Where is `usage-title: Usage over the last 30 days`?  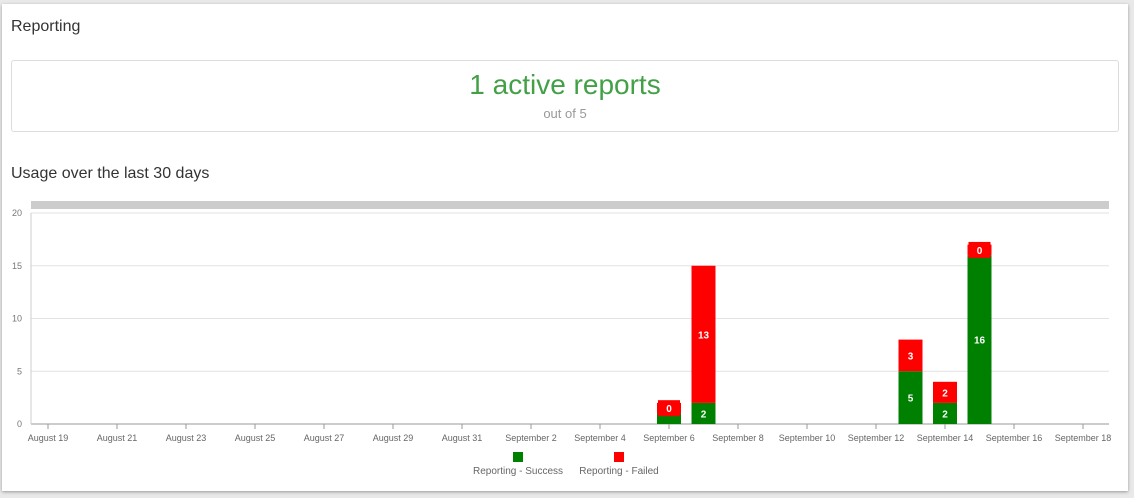
usage-title: Usage over the last 30 days is located at coordinates (110, 173).